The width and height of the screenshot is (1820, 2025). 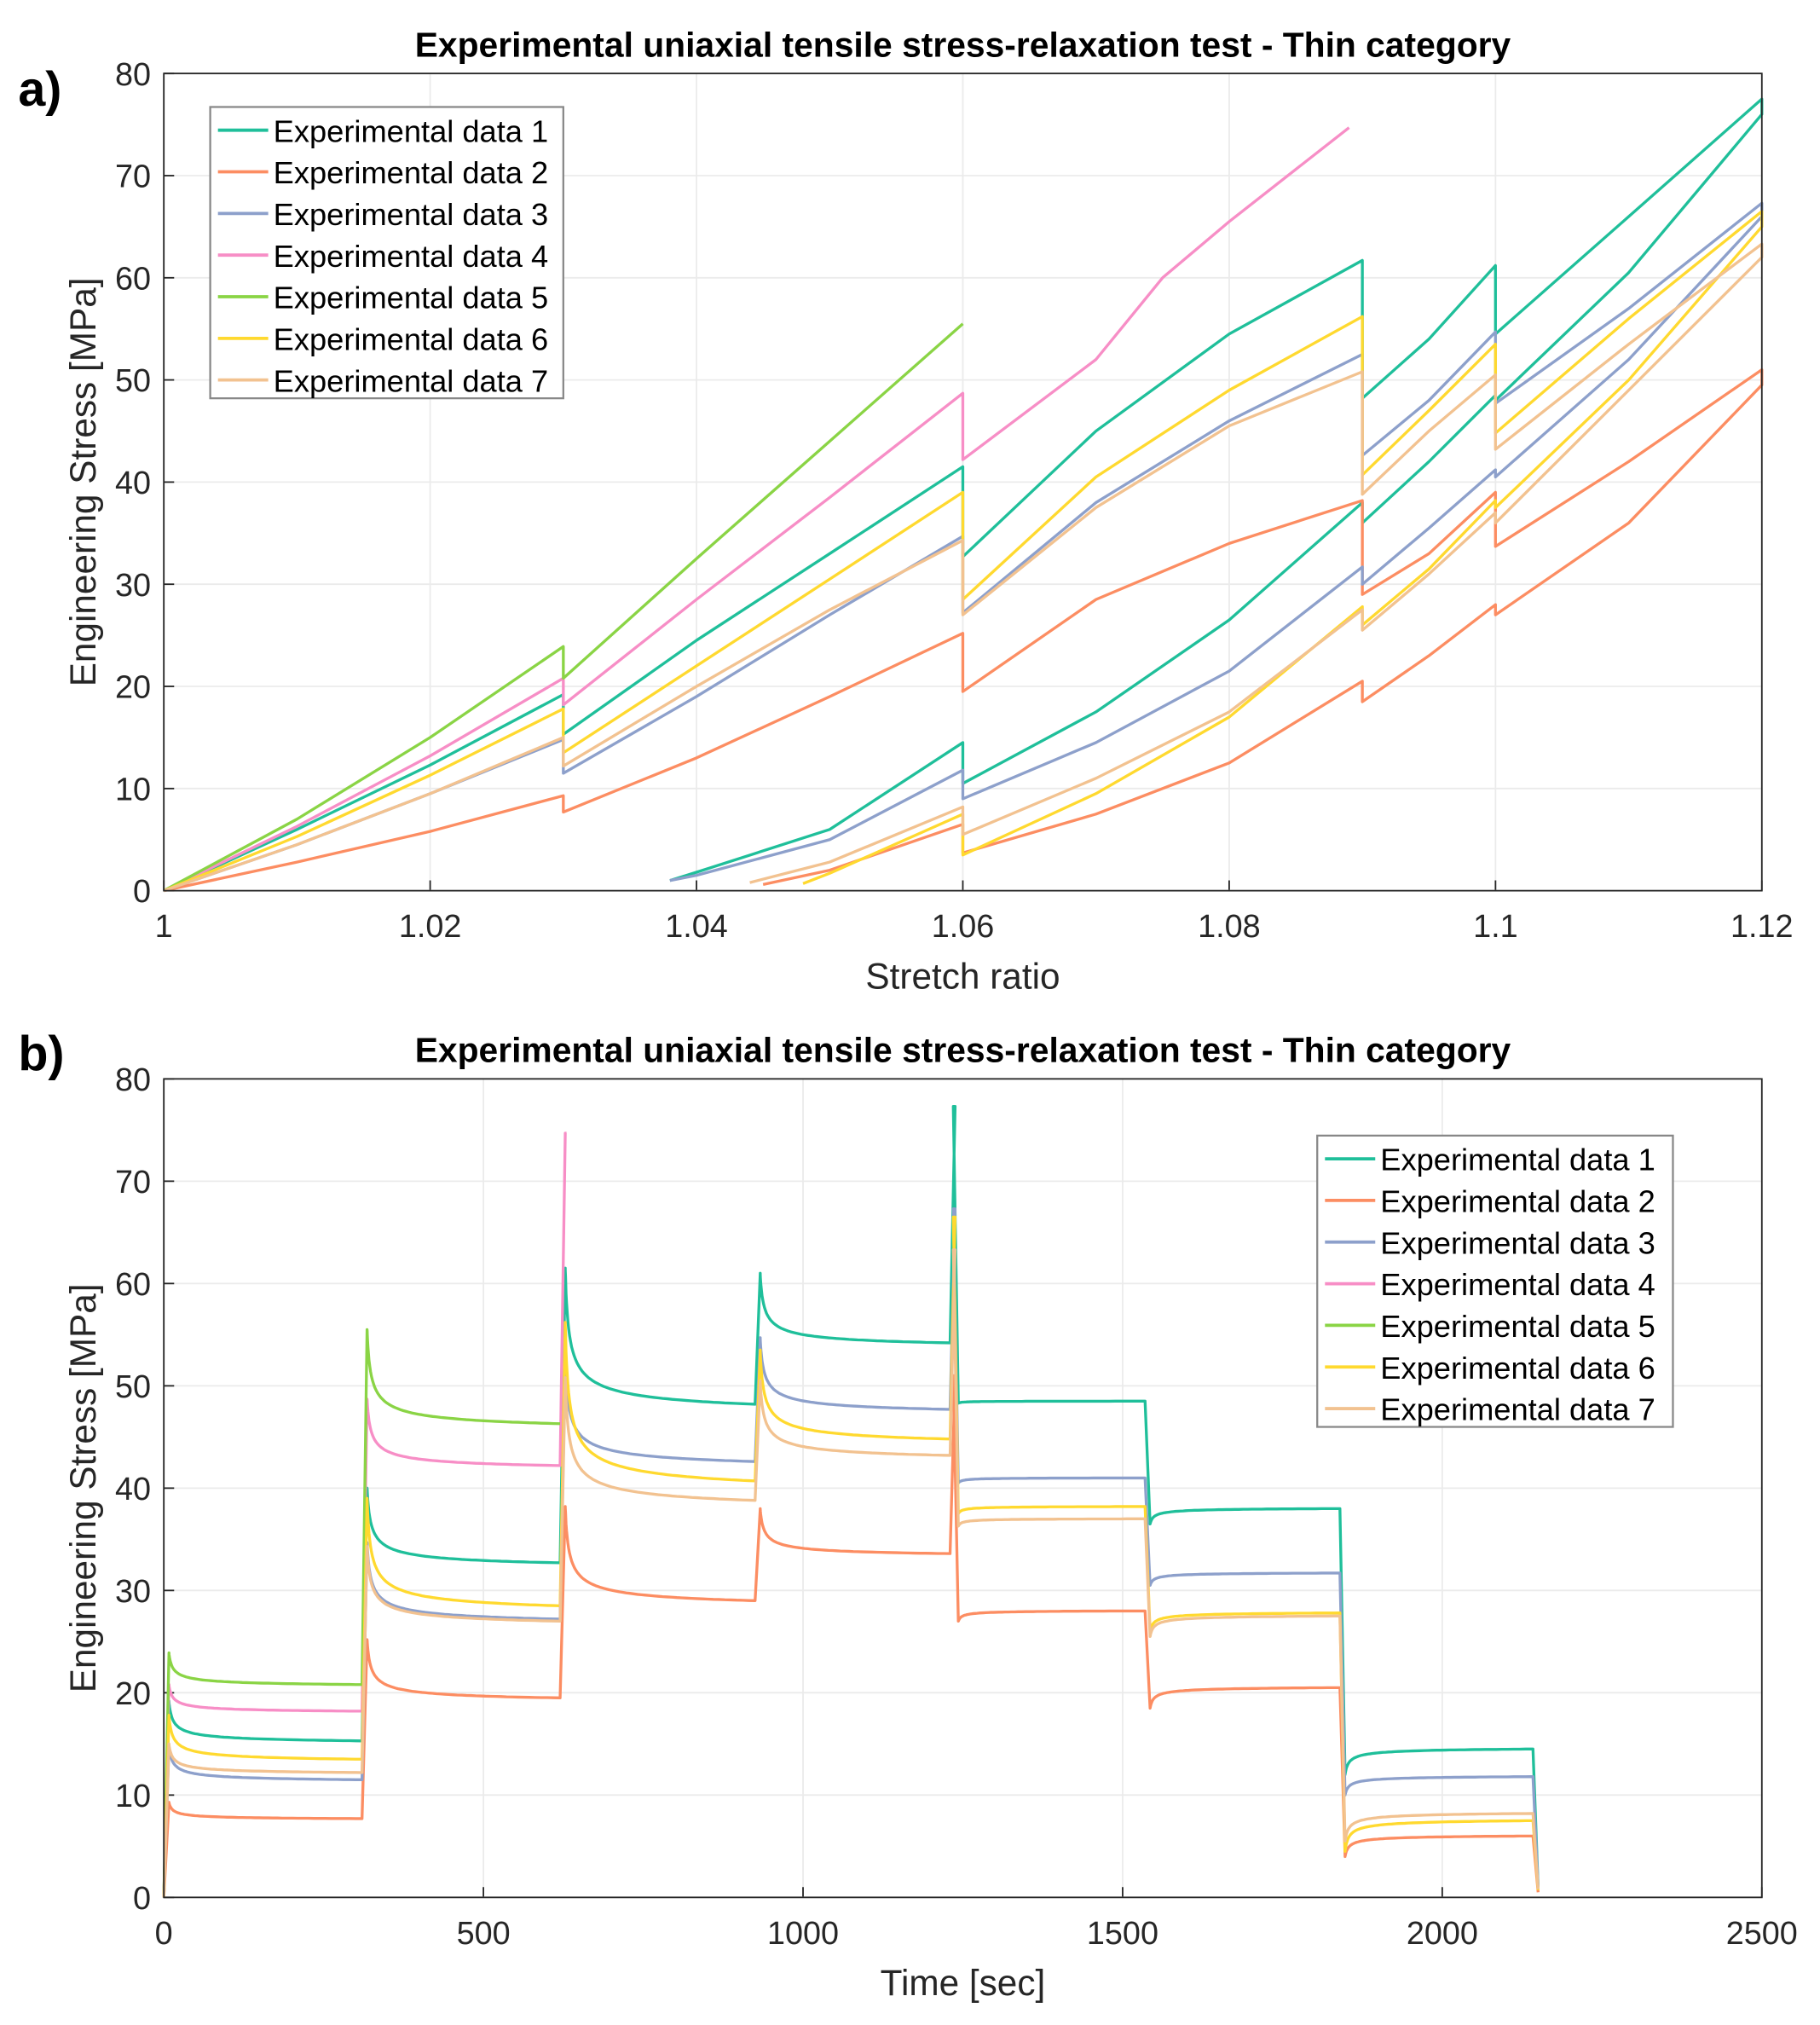 I want to click on x-tick-label: 1.02, so click(x=430, y=927).